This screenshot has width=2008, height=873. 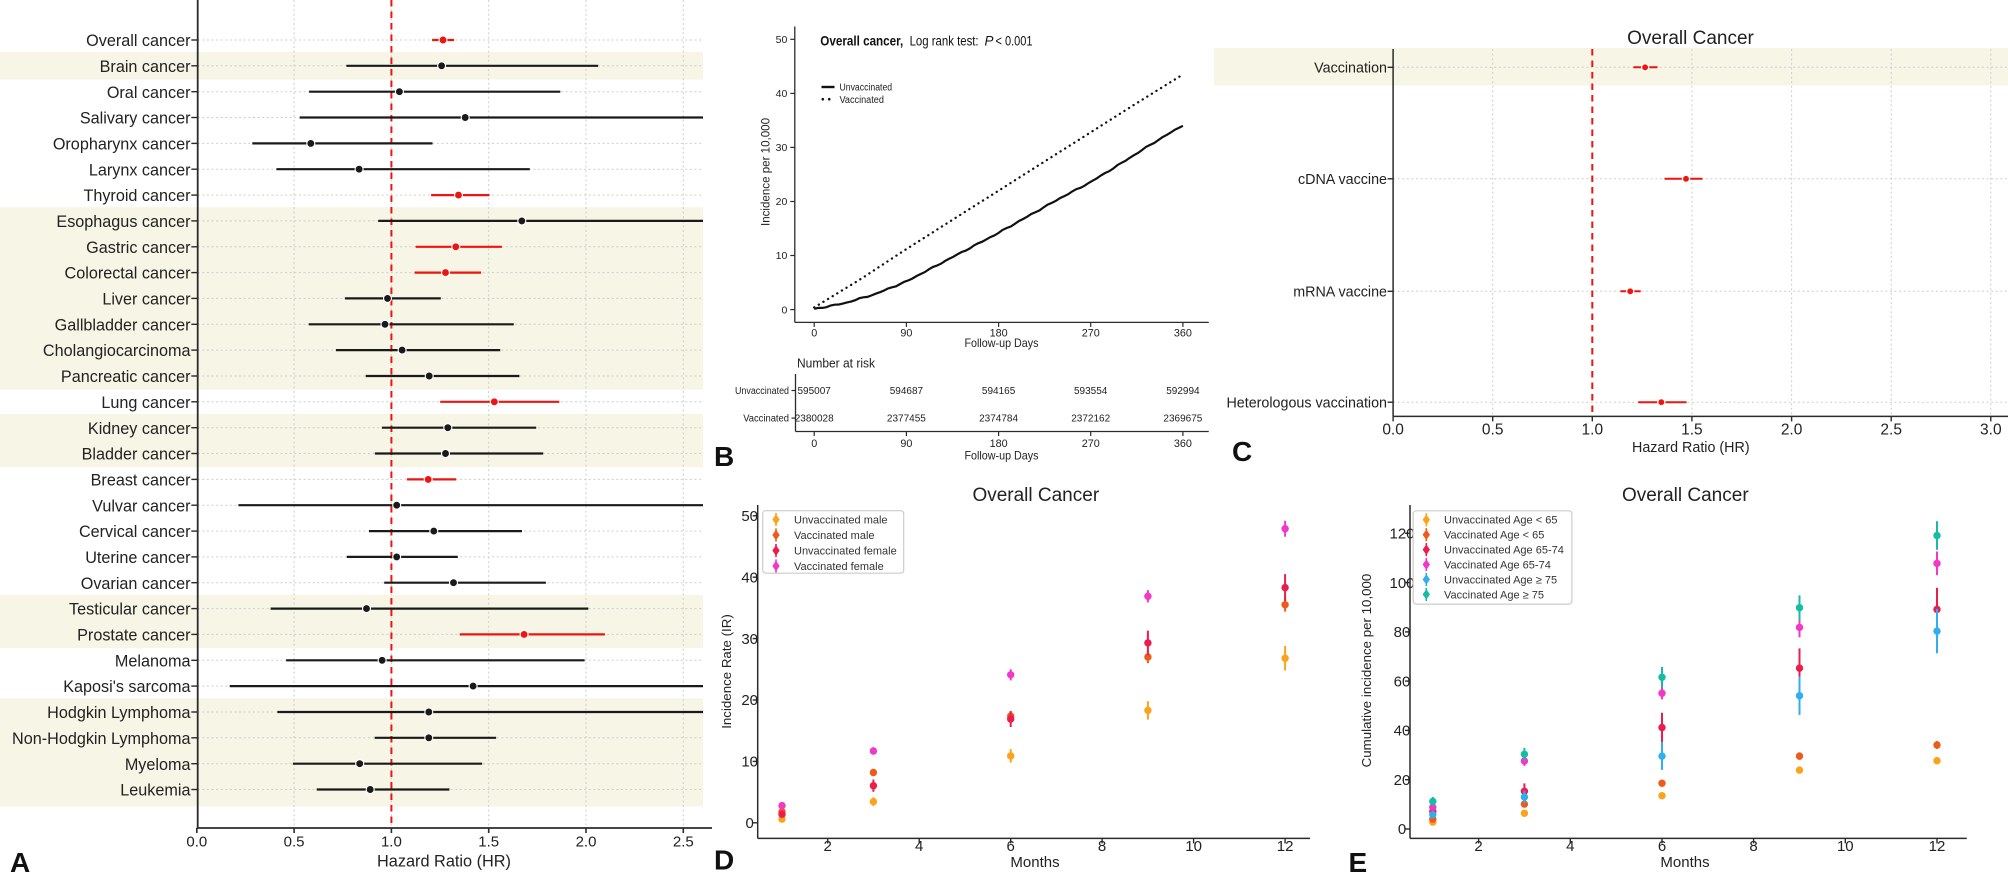 I want to click on svg-text: 3.0, so click(x=1991, y=430).